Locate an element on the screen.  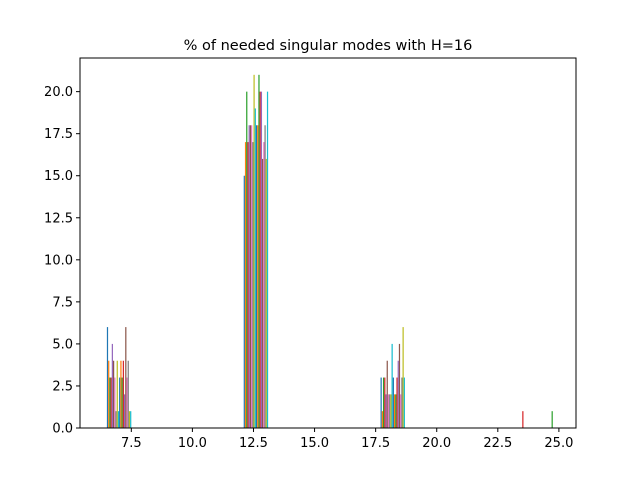
x-tick-label: 17.5 is located at coordinates (375, 443).